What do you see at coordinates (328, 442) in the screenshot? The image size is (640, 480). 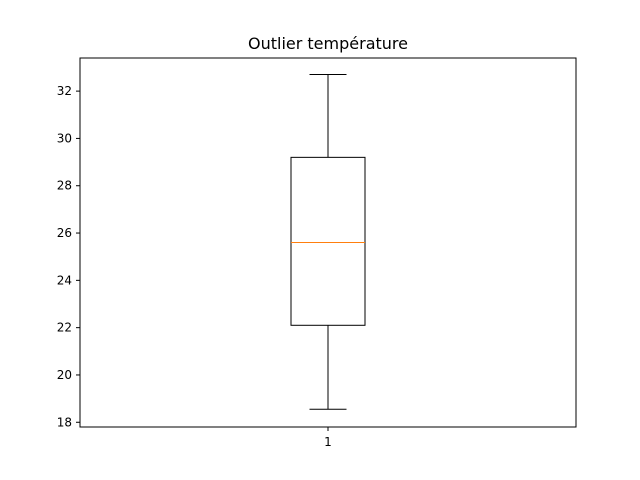 I see `x-tick-label: 1` at bounding box center [328, 442].